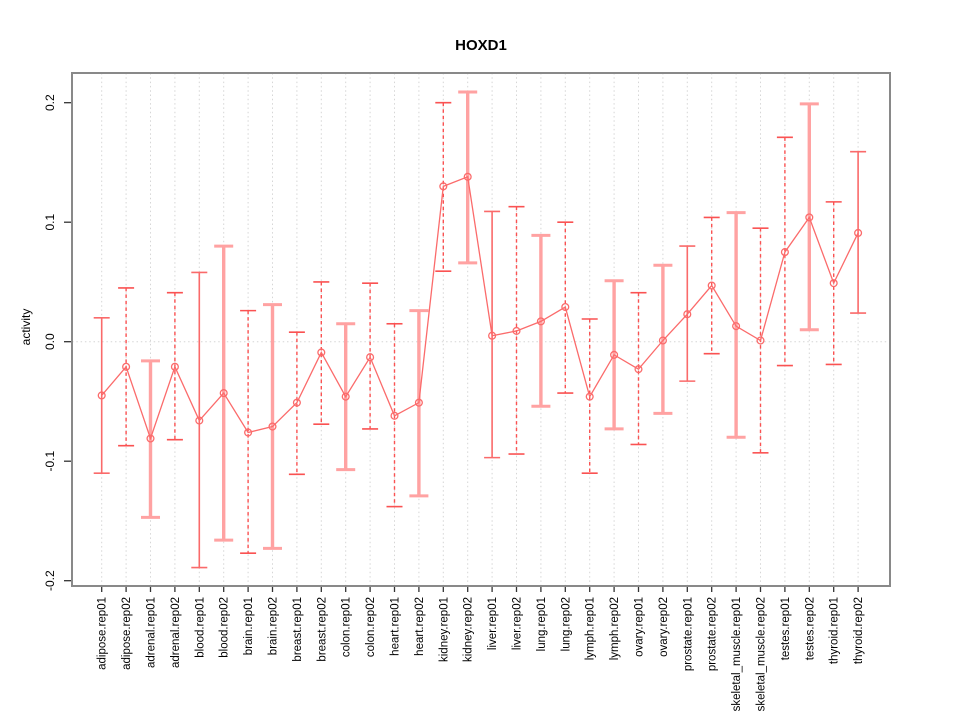 The height and width of the screenshot is (720, 960). What do you see at coordinates (737, 654) in the screenshot?
I see `x-tick-label: skeletal_muscle.rep01` at bounding box center [737, 654].